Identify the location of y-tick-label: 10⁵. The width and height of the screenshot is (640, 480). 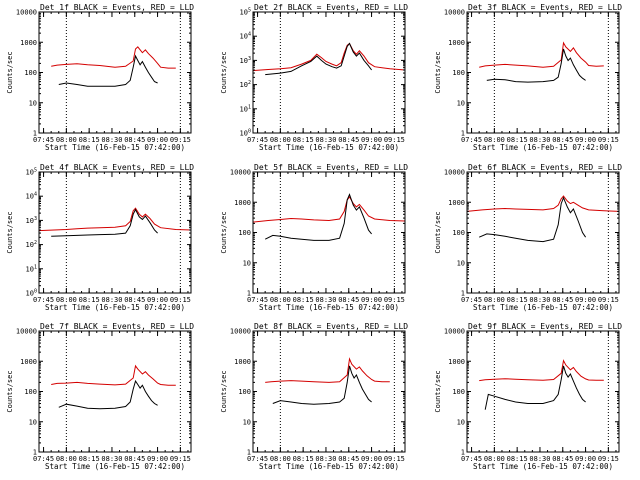
(31, 172).